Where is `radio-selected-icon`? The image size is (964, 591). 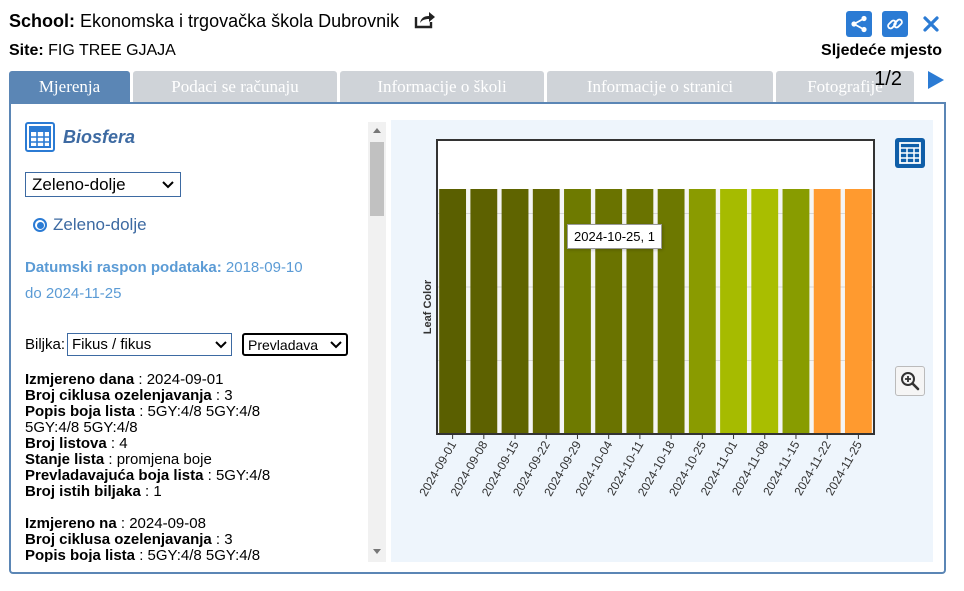
radio-selected-icon is located at coordinates (40, 225).